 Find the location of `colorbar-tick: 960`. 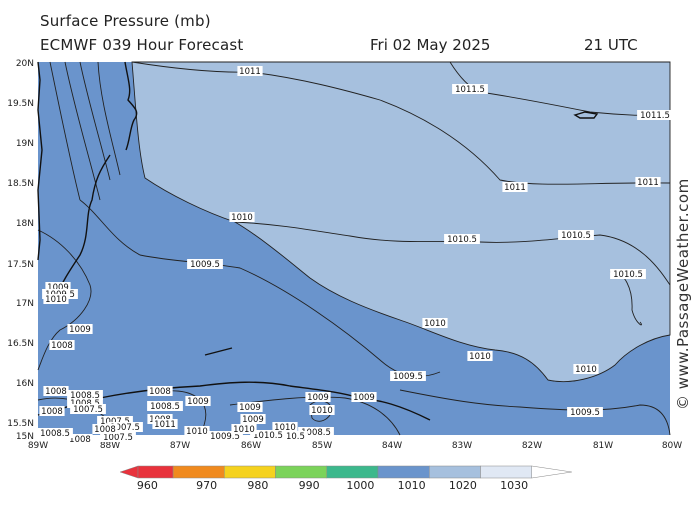

colorbar-tick: 960 is located at coordinates (147, 485).